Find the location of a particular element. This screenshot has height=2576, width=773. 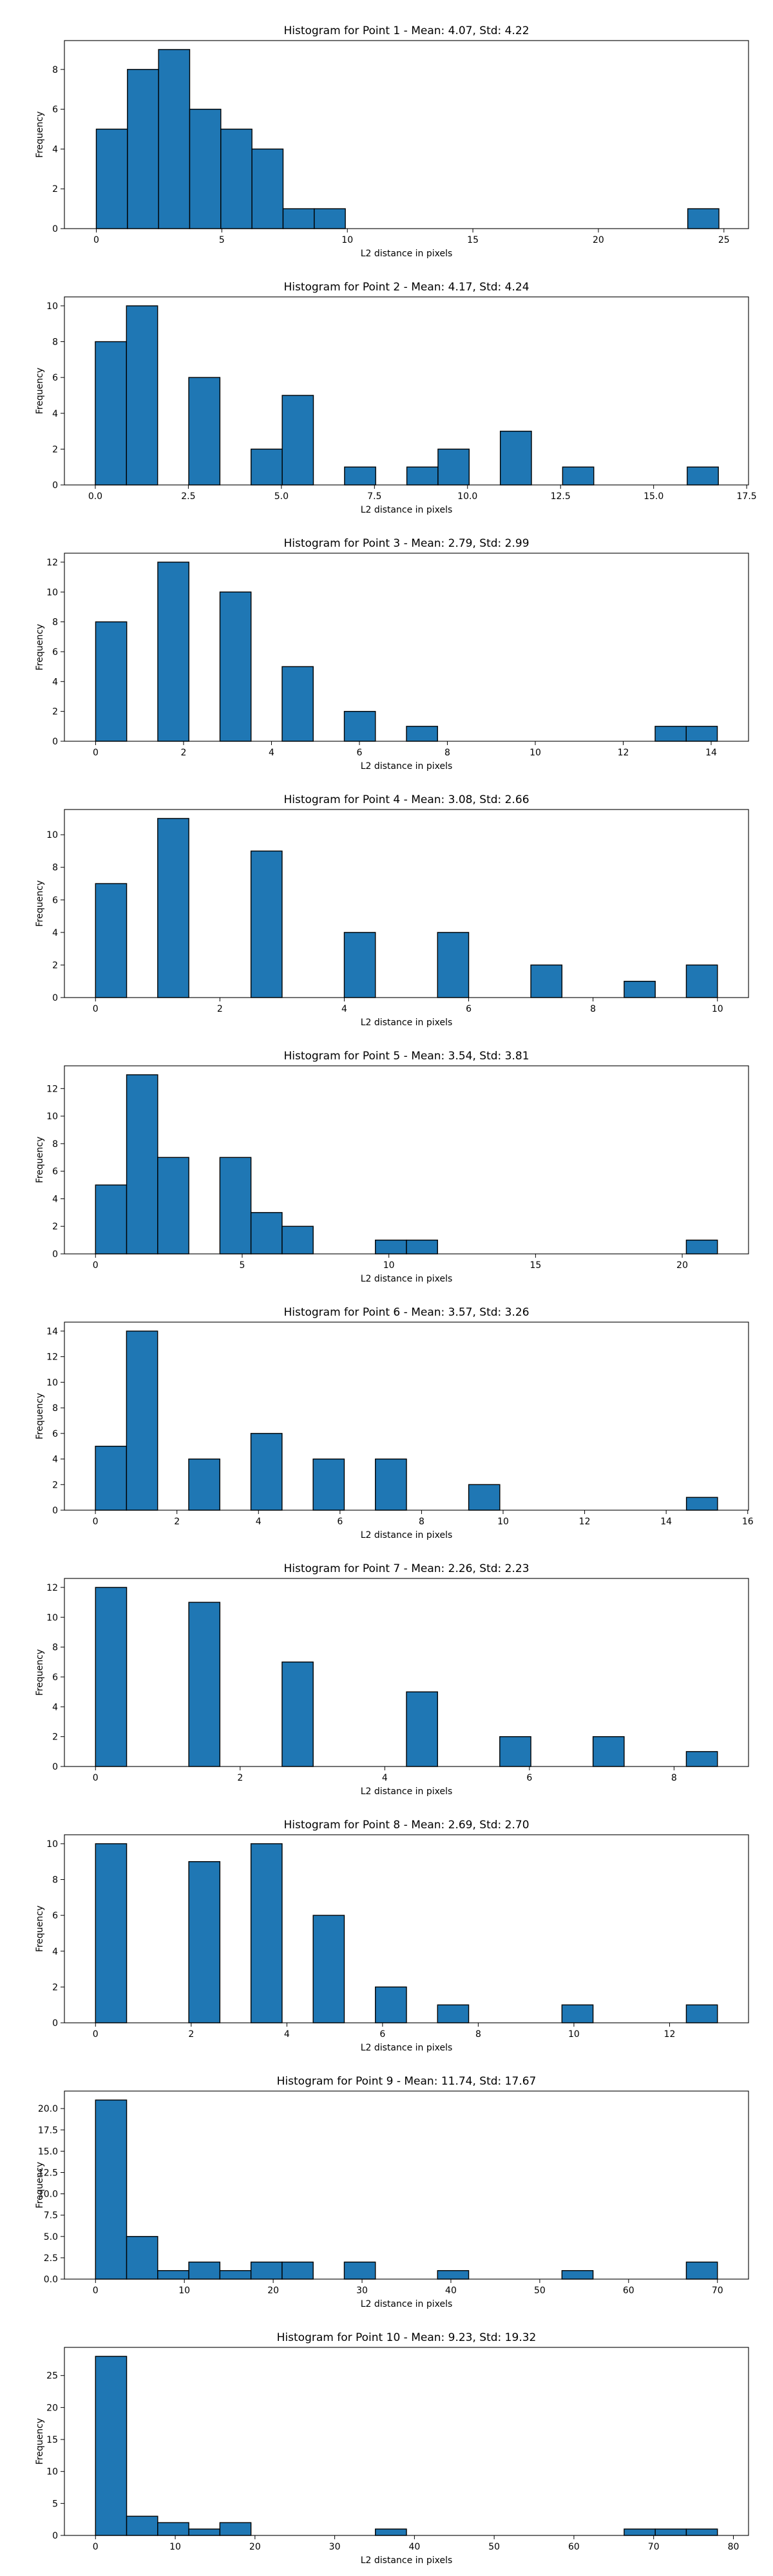

x-tick-label: 30 is located at coordinates (335, 2547).